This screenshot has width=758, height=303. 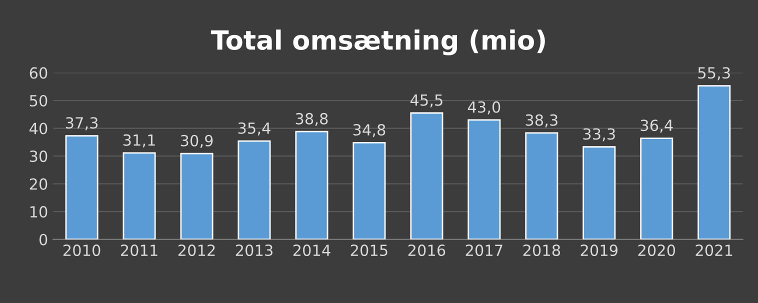 What do you see at coordinates (139, 250) in the screenshot?
I see `x-tick-label: 2011` at bounding box center [139, 250].